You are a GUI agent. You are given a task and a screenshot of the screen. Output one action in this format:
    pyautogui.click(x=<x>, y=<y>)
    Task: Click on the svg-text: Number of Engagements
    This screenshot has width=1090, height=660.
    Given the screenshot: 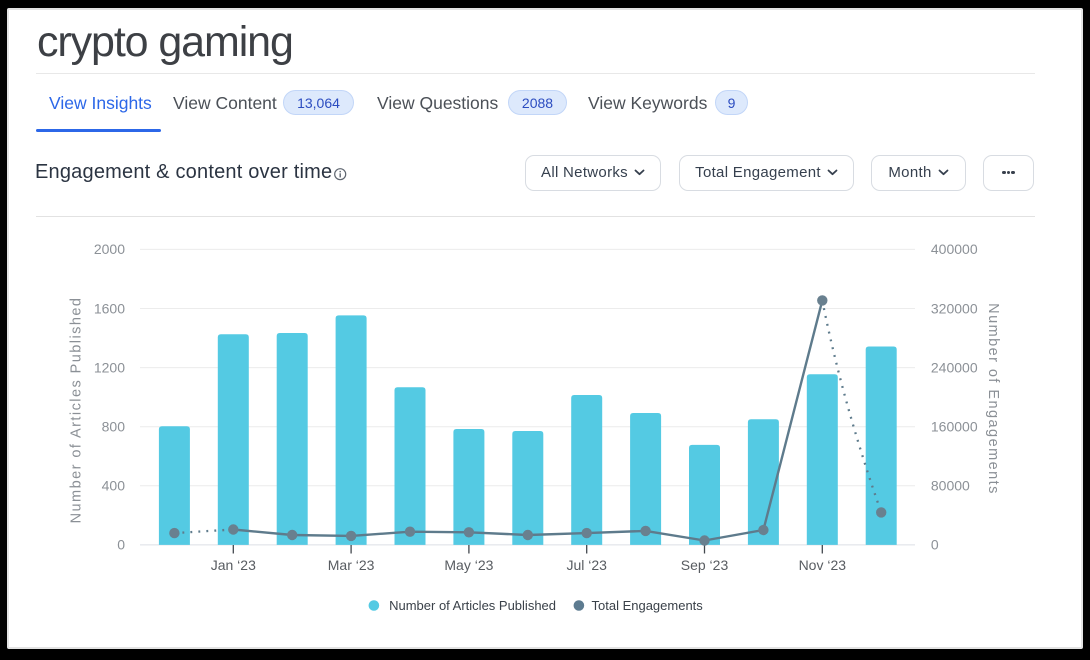 What is the action you would take?
    pyautogui.click(x=993, y=399)
    